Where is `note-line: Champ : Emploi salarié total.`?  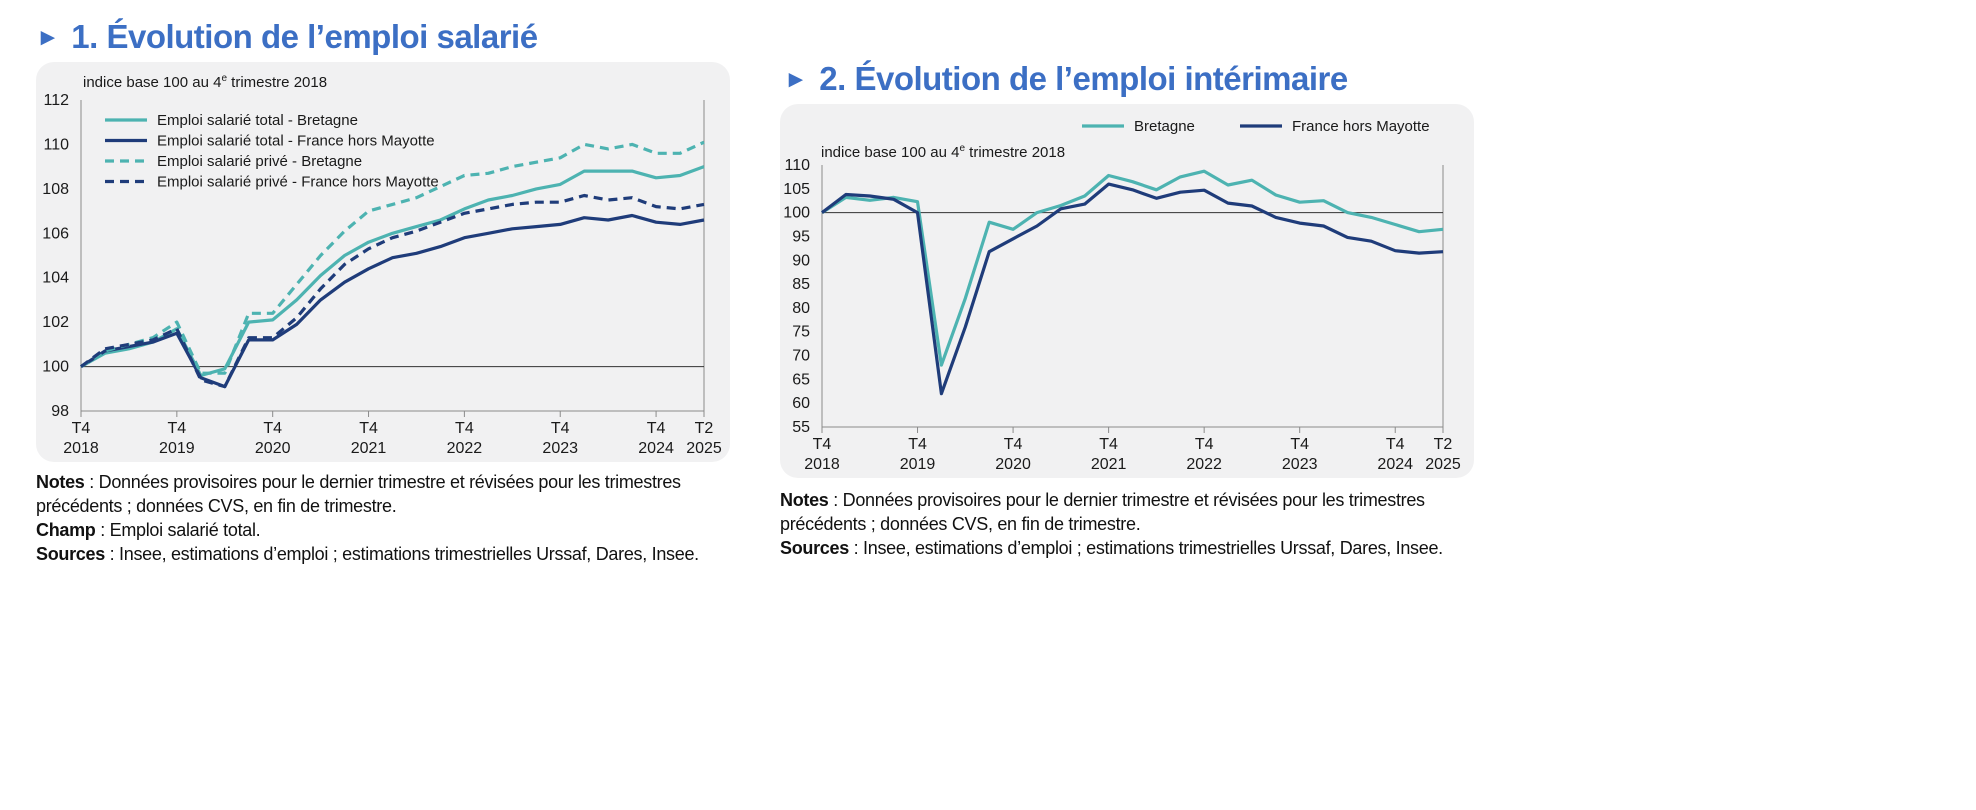
note-line: Champ : Emploi salarié total. is located at coordinates (386, 530).